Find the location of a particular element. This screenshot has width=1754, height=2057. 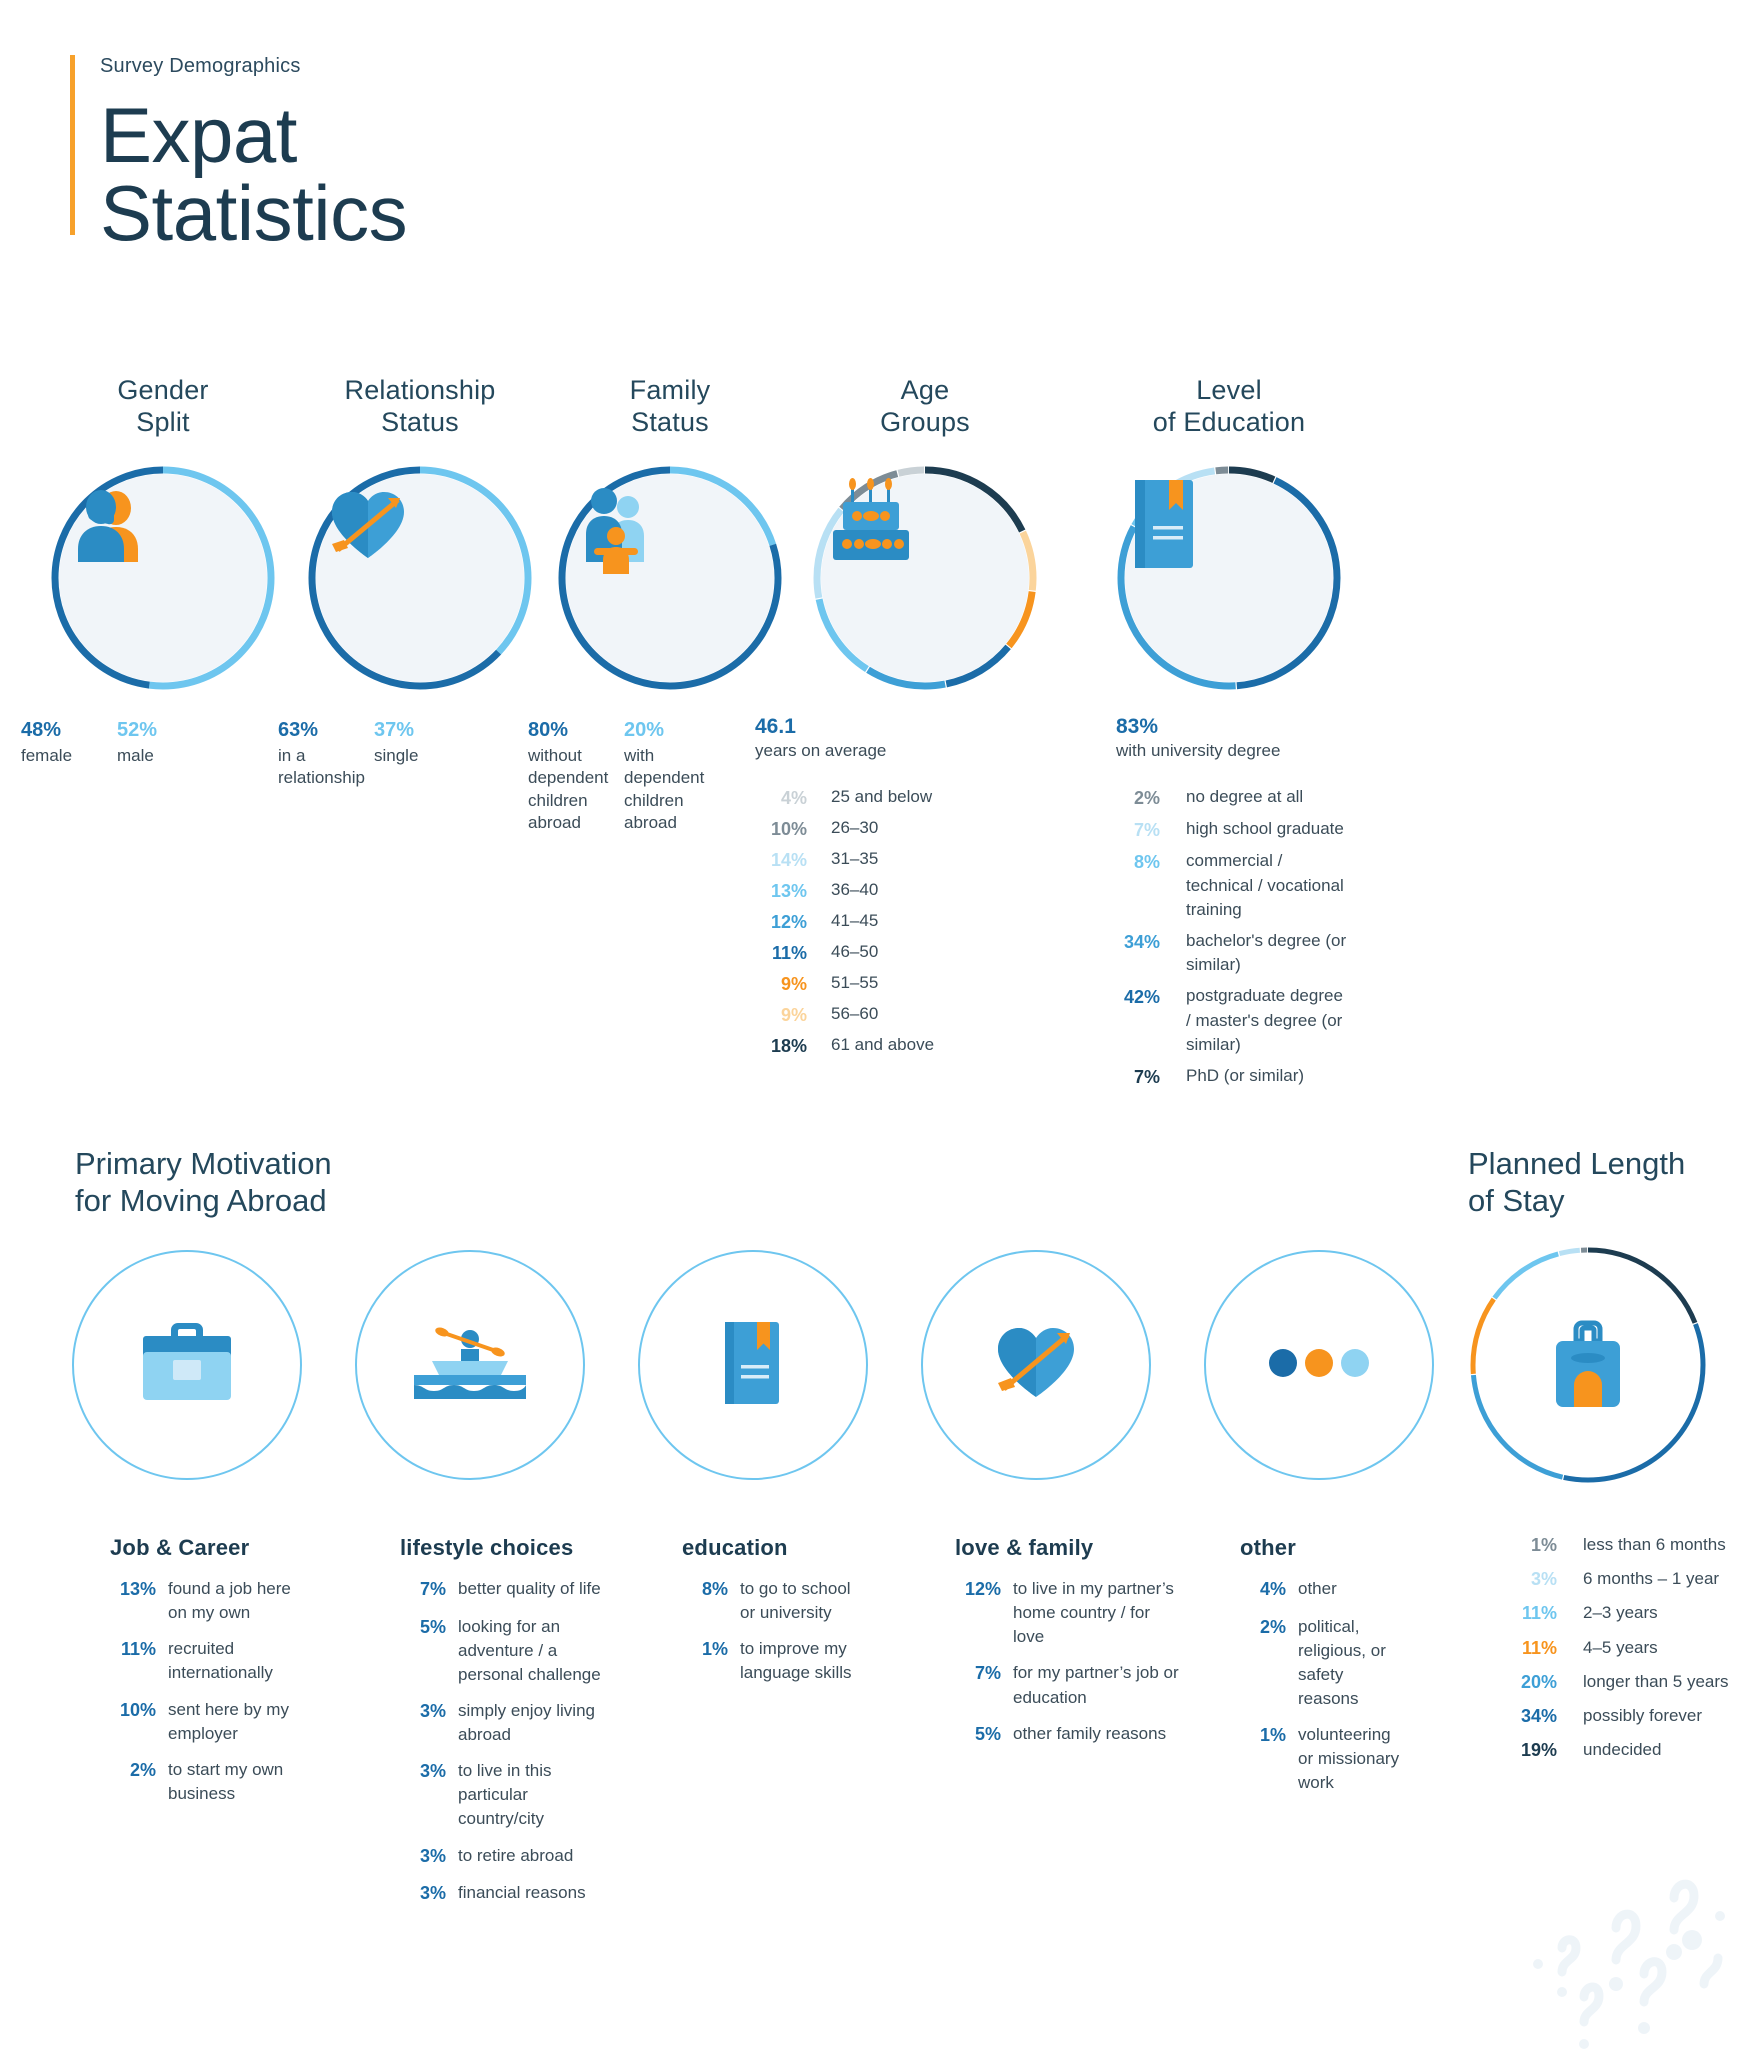

list-item: 18% 61 and above is located at coordinates (925, 1046).